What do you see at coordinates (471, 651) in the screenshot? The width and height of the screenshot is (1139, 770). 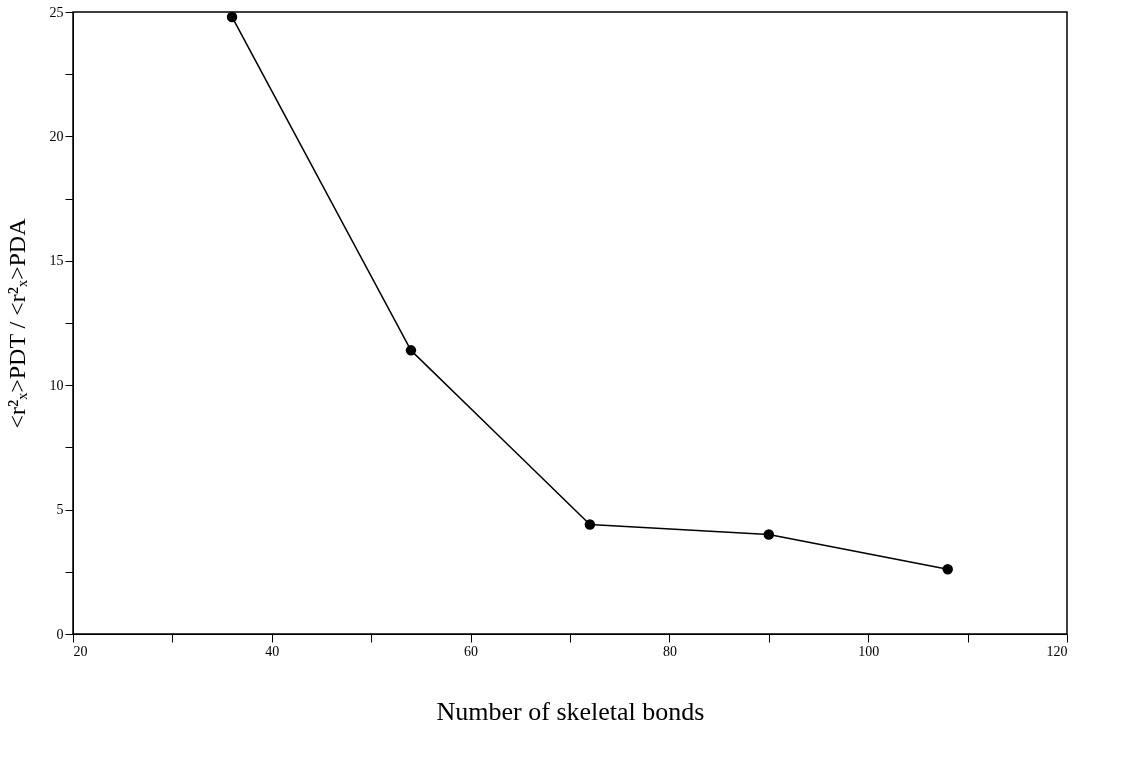 I see `x-tick-label: 60` at bounding box center [471, 651].